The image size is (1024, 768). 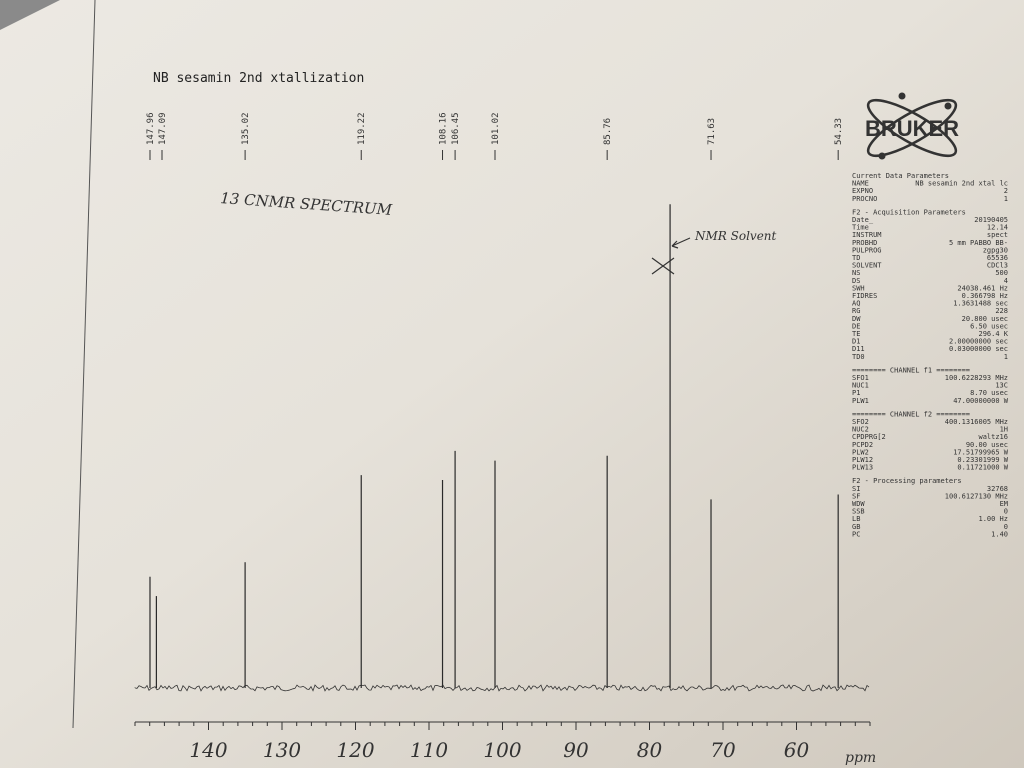 What do you see at coordinates (912, 128) in the screenshot?
I see `logo-text: BRUKER` at bounding box center [912, 128].